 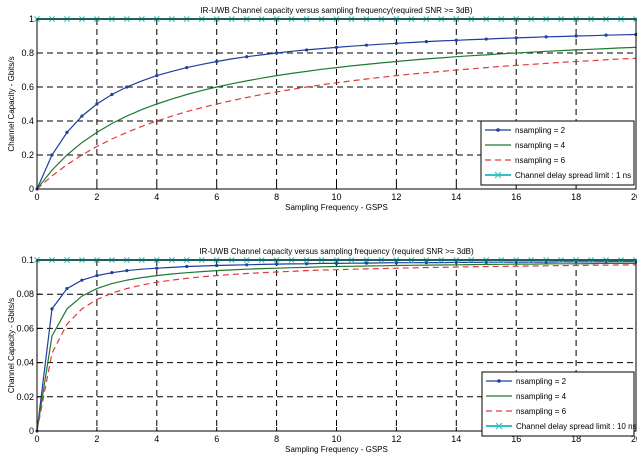 I want to click on y-tick-label: 0.8, so click(x=27, y=53).